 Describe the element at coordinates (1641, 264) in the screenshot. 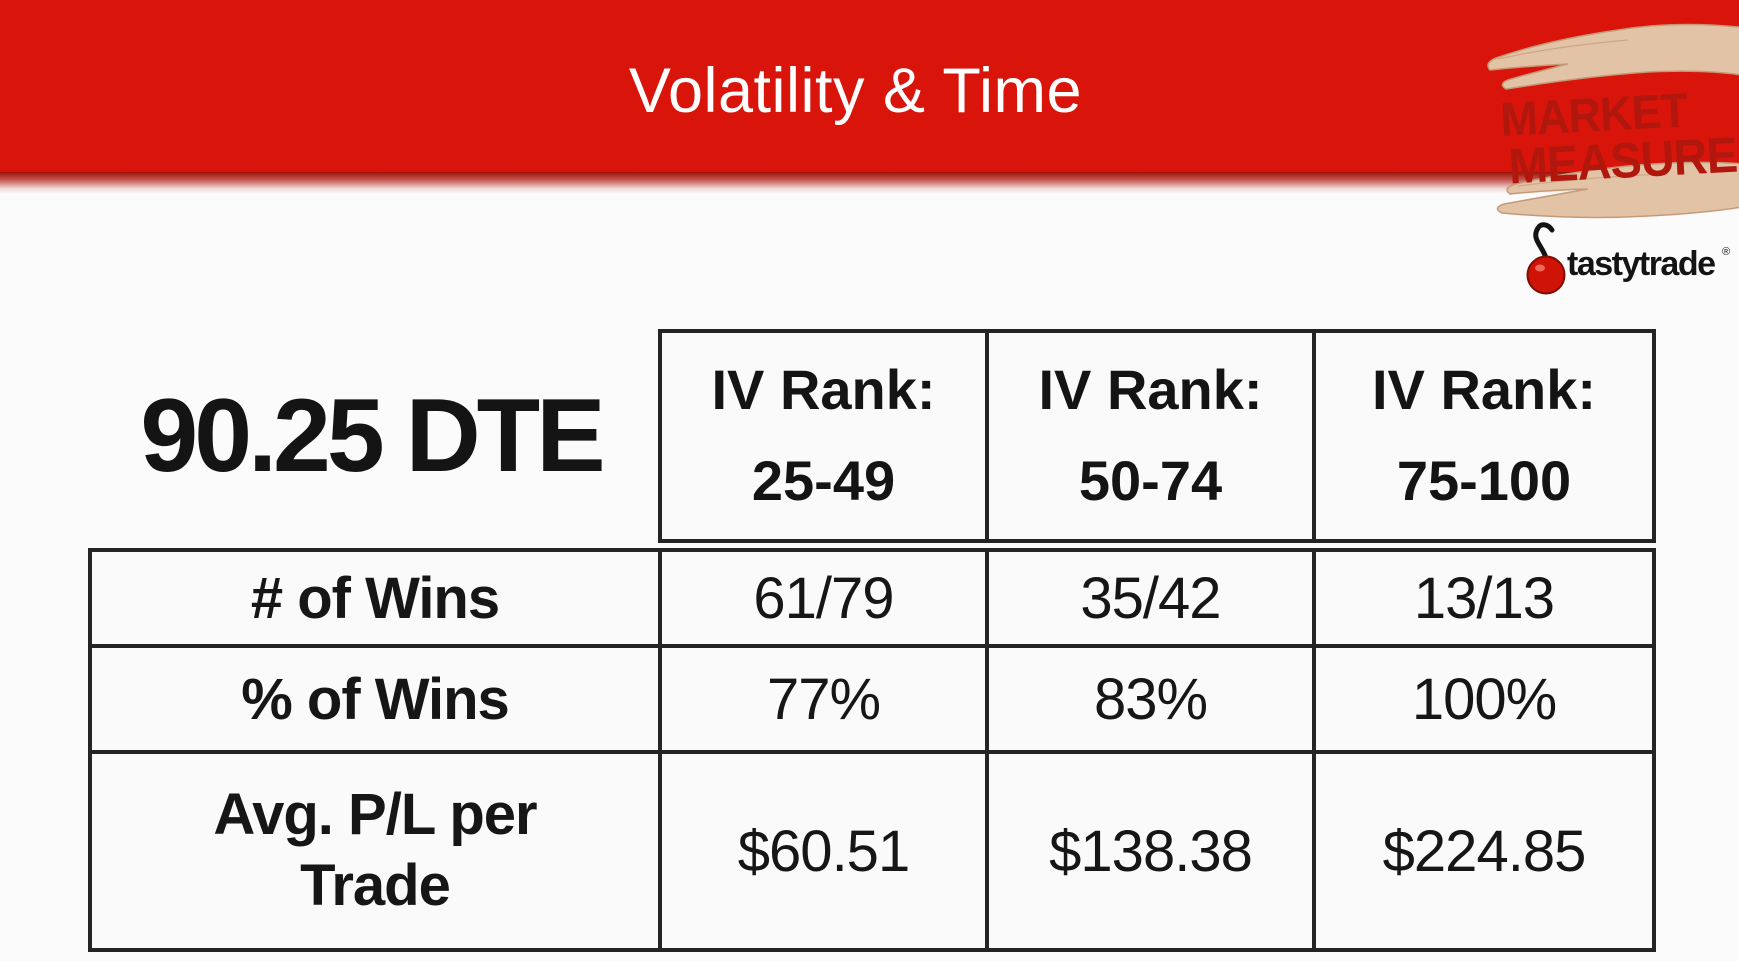

I see `tastytrade-wordmark: tastytrade` at that location.